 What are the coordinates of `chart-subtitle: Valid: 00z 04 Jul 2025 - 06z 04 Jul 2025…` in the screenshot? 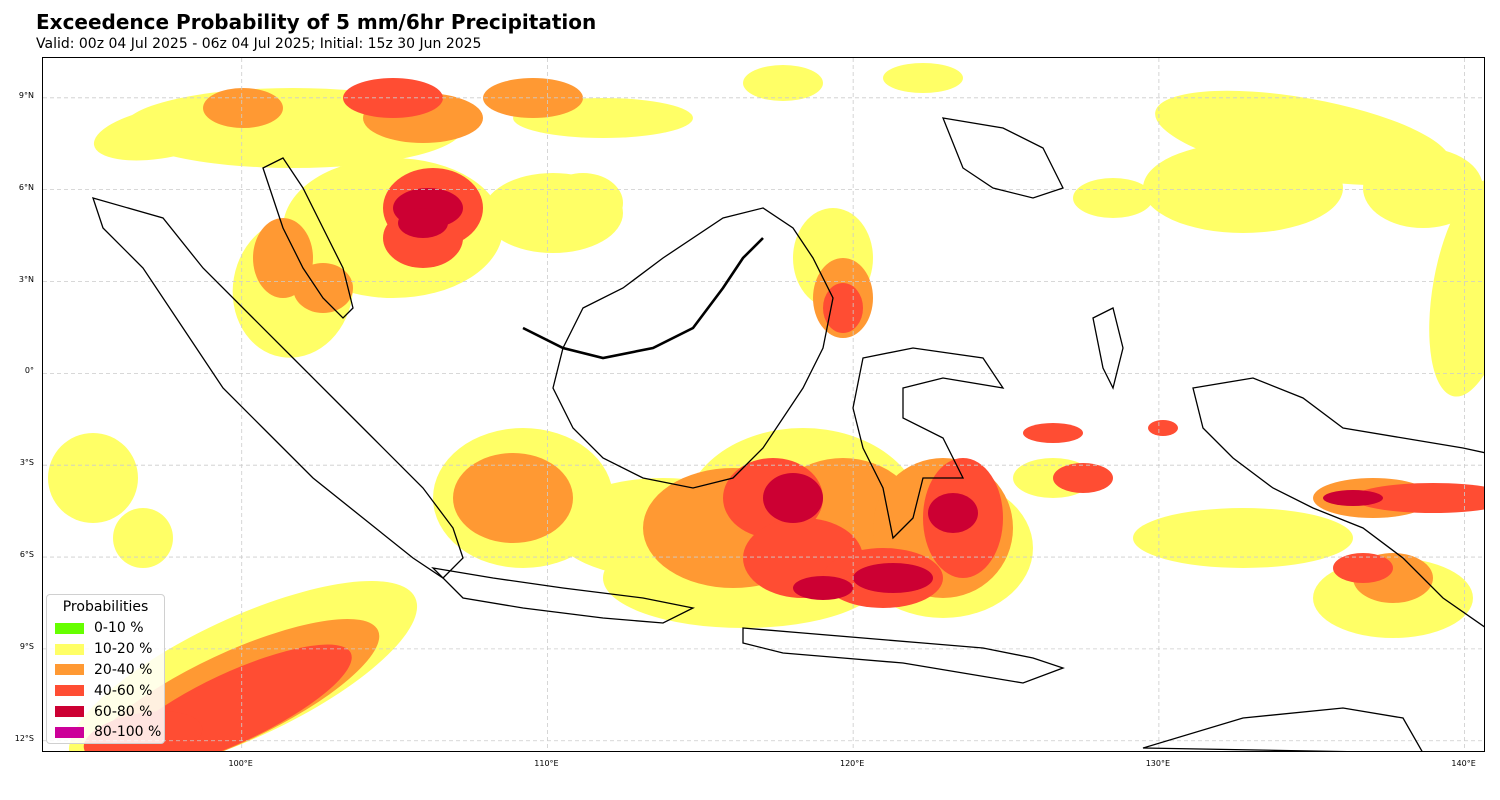 It's located at (259, 44).